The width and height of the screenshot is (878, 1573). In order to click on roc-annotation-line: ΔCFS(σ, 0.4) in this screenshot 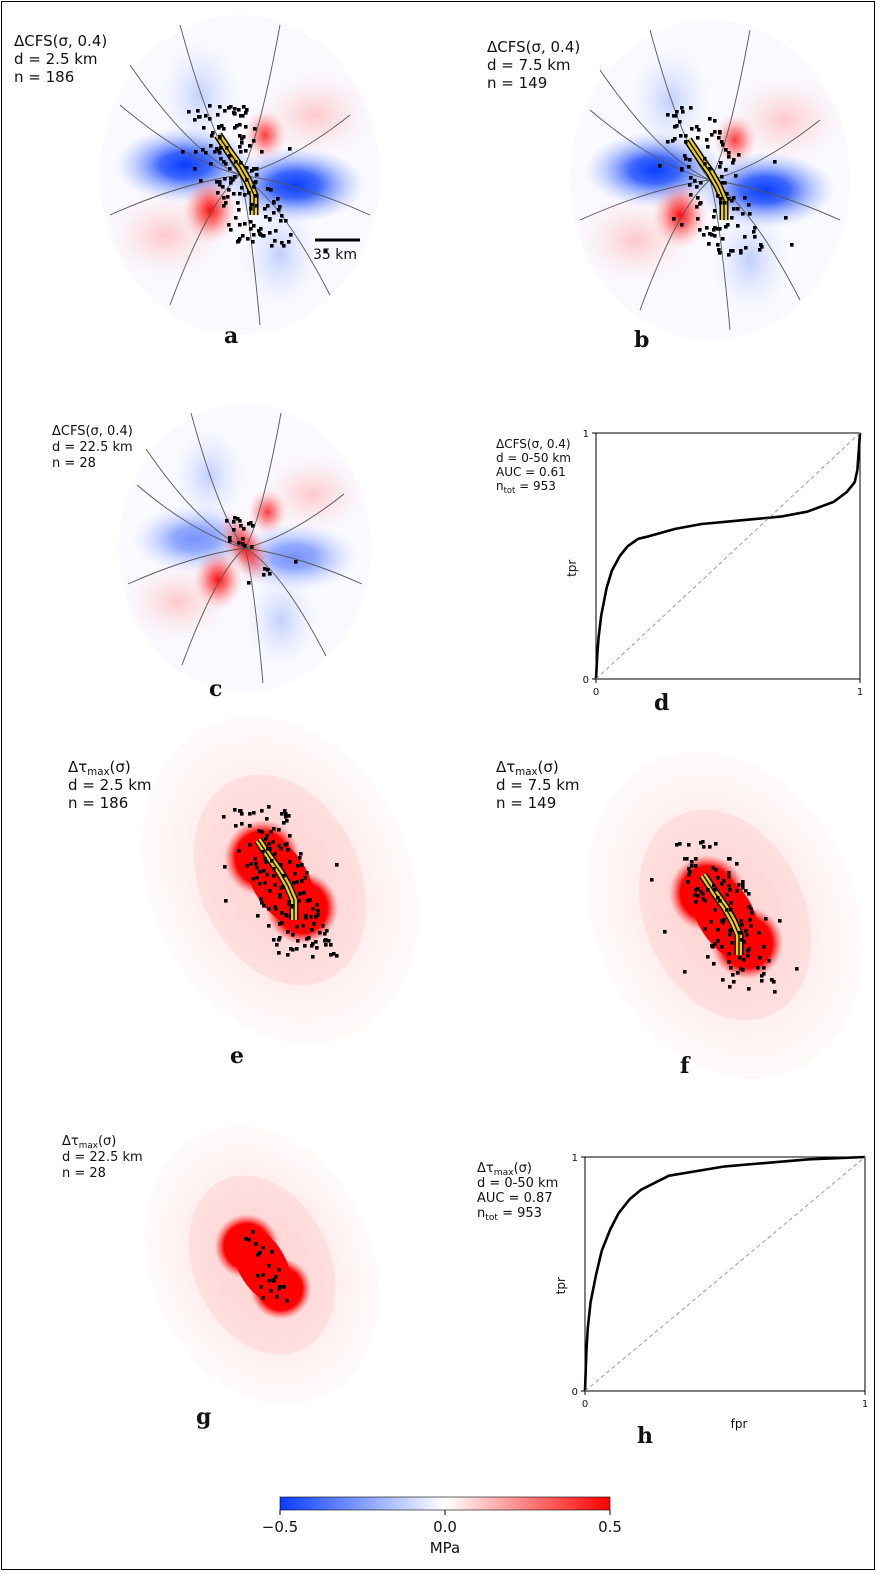, I will do `click(533, 444)`.